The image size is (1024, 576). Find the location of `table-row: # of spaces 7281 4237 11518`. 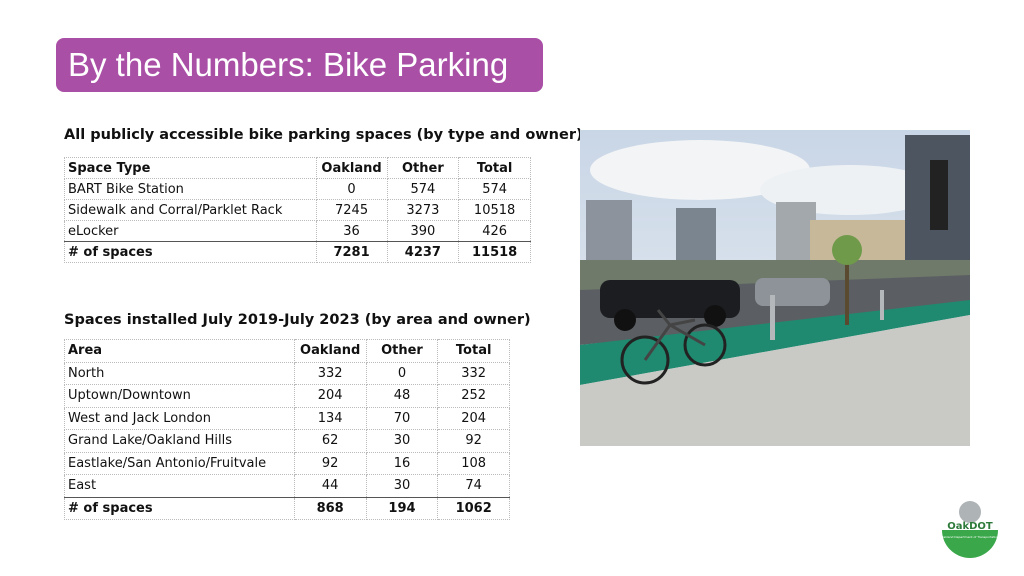

table-row: # of spaces 7281 4237 11518 is located at coordinates (297, 252).